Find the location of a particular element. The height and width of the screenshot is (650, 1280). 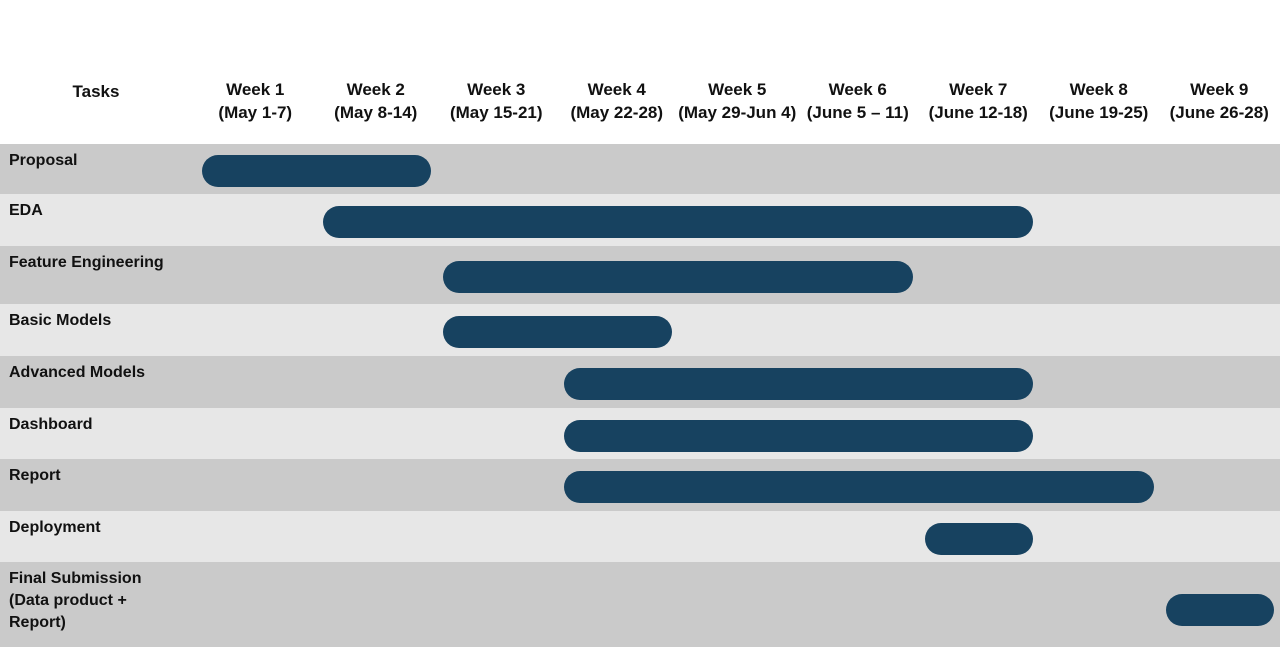

task-row: Report is located at coordinates (640, 485).